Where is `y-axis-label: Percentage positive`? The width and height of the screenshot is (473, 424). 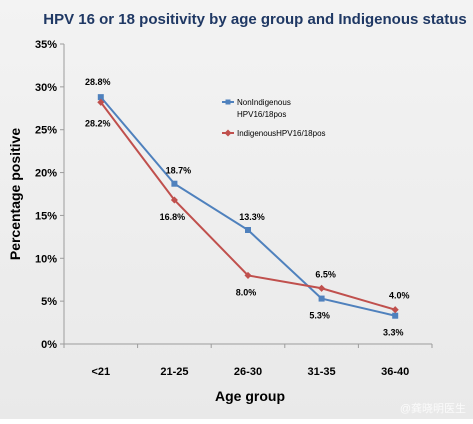
y-axis-label: Percentage positive is located at coordinates (15, 194).